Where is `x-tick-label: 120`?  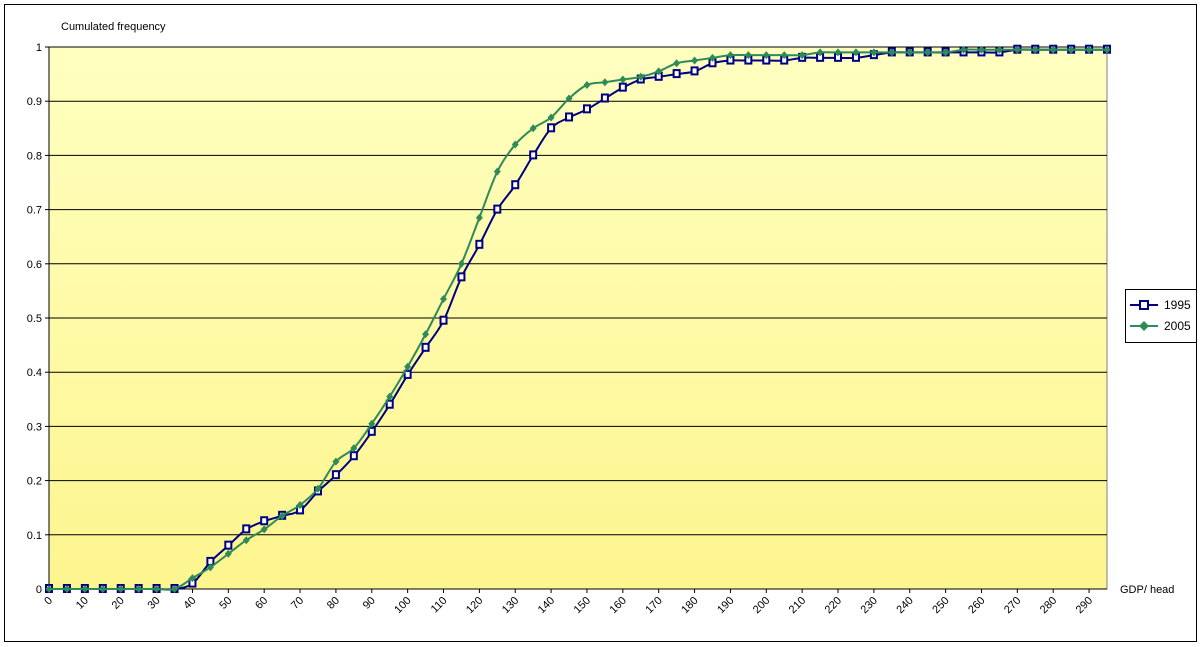 x-tick-label: 120 is located at coordinates (474, 605).